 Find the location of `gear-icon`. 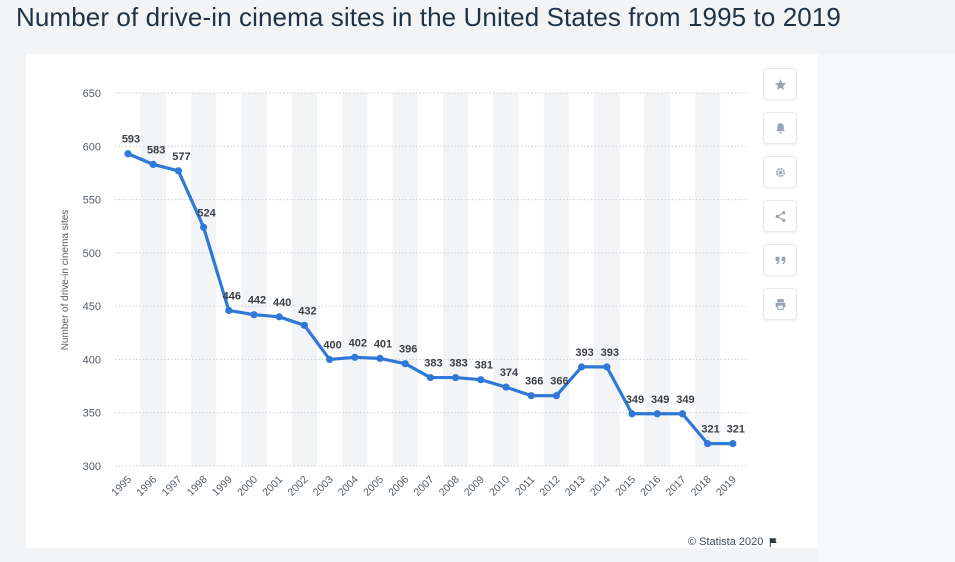

gear-icon is located at coordinates (780, 172).